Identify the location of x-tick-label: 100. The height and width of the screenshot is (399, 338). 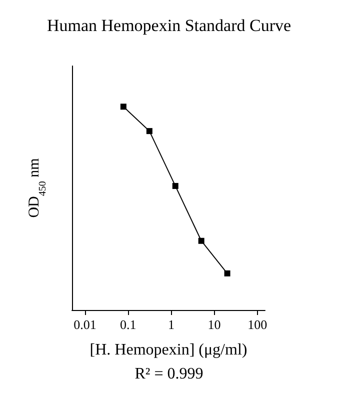
(258, 324).